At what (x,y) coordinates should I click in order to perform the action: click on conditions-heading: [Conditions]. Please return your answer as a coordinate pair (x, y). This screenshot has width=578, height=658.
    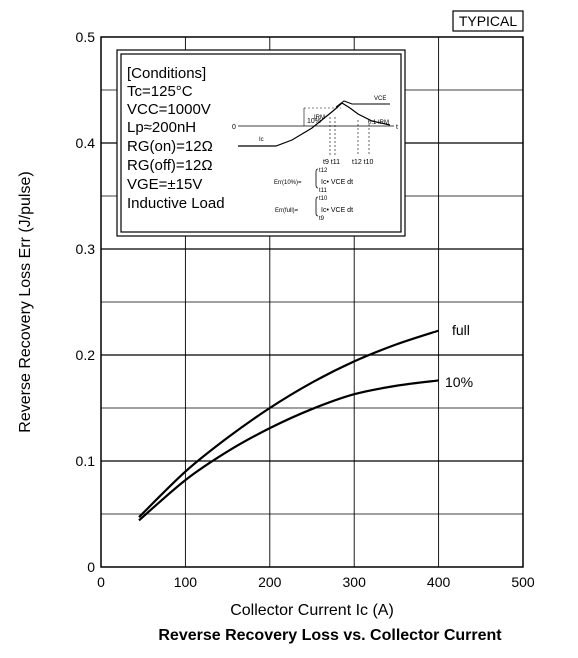
    Looking at the image, I should click on (166, 73).